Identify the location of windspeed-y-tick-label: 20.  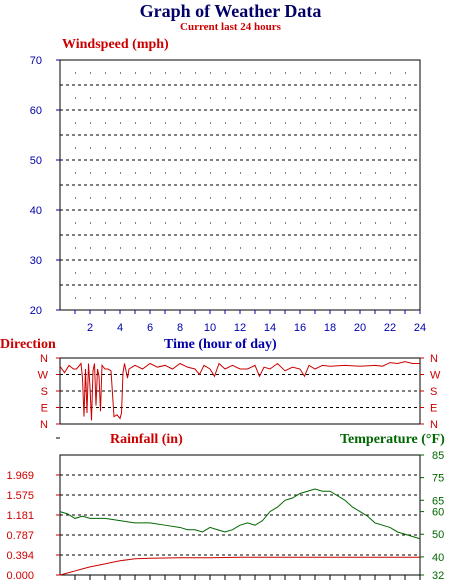
(36, 311).